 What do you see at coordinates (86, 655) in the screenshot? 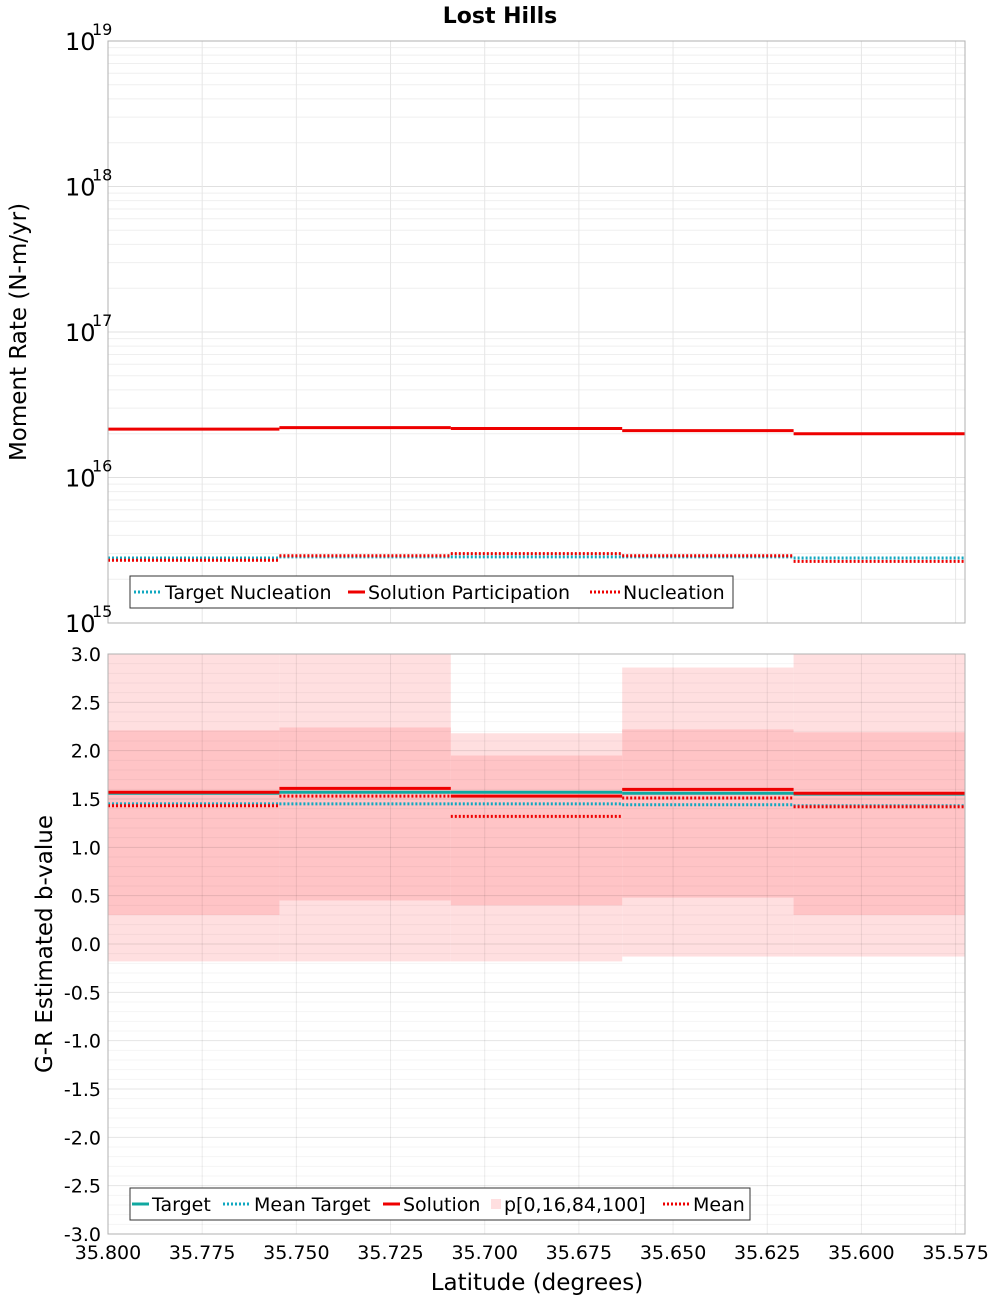
I see `bvalue-y-tick-label: 3.0` at bounding box center [86, 655].